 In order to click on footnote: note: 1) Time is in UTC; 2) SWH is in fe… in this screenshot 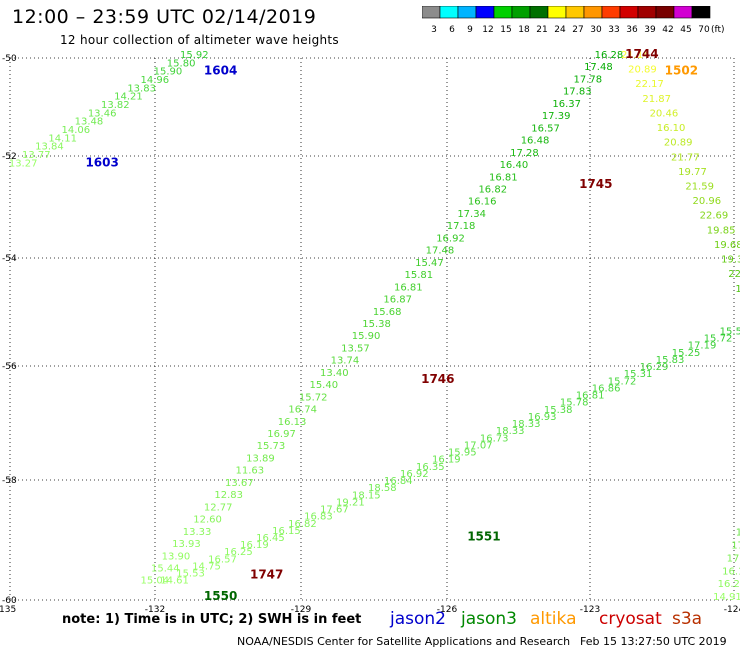, I will do `click(212, 619)`.